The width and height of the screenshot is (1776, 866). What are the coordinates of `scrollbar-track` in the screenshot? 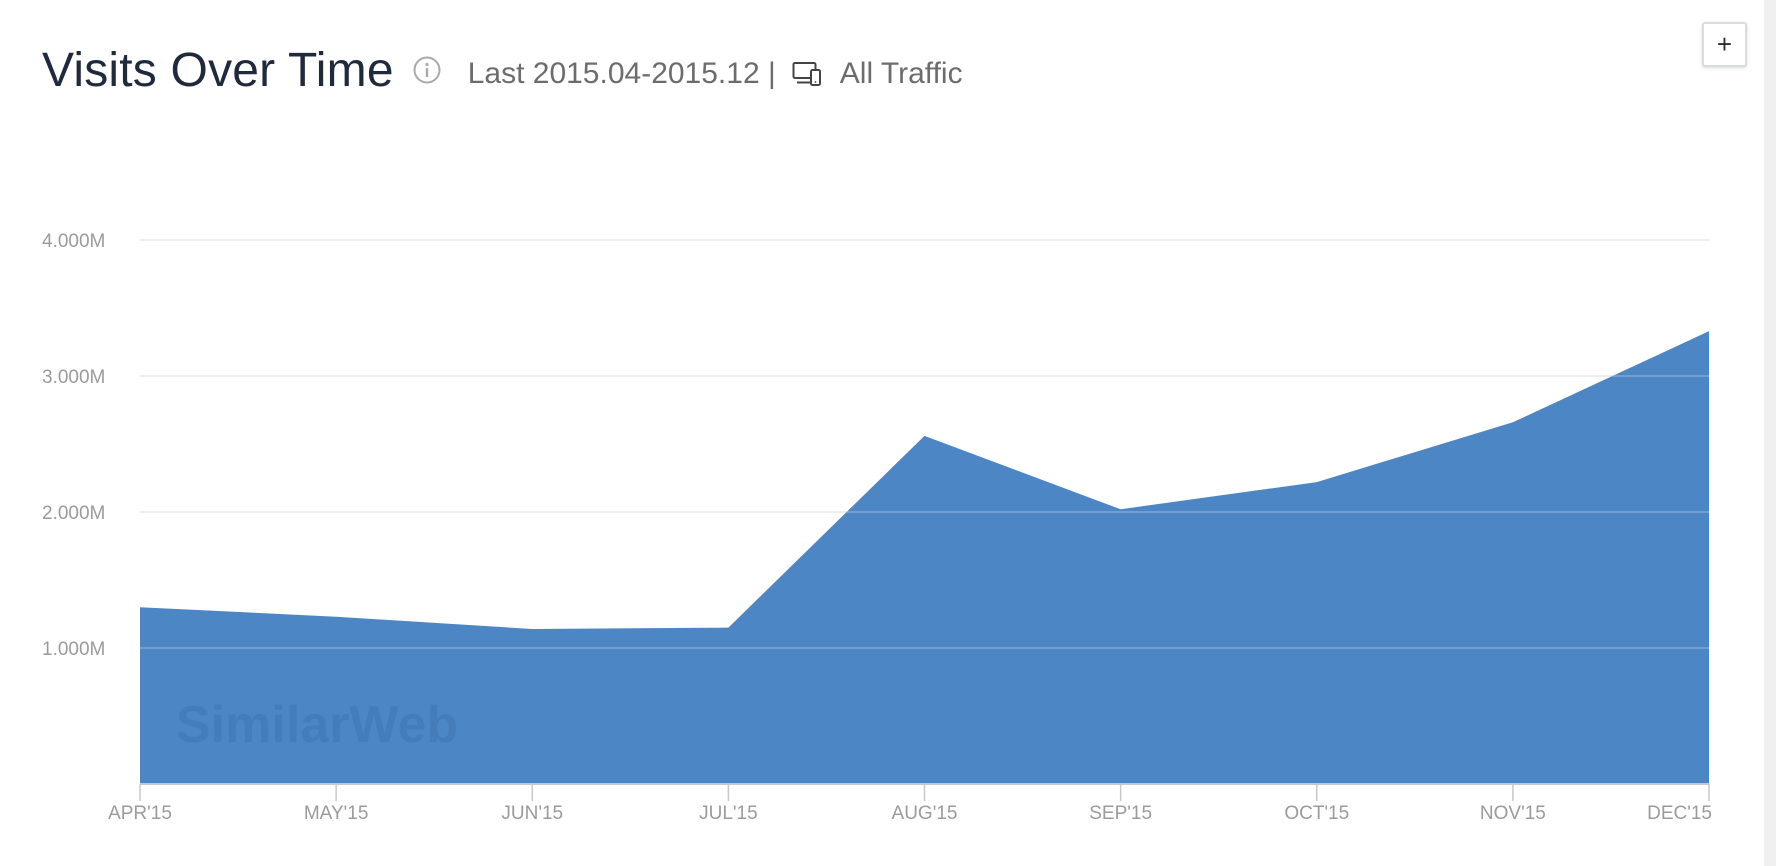 It's located at (1770, 433).